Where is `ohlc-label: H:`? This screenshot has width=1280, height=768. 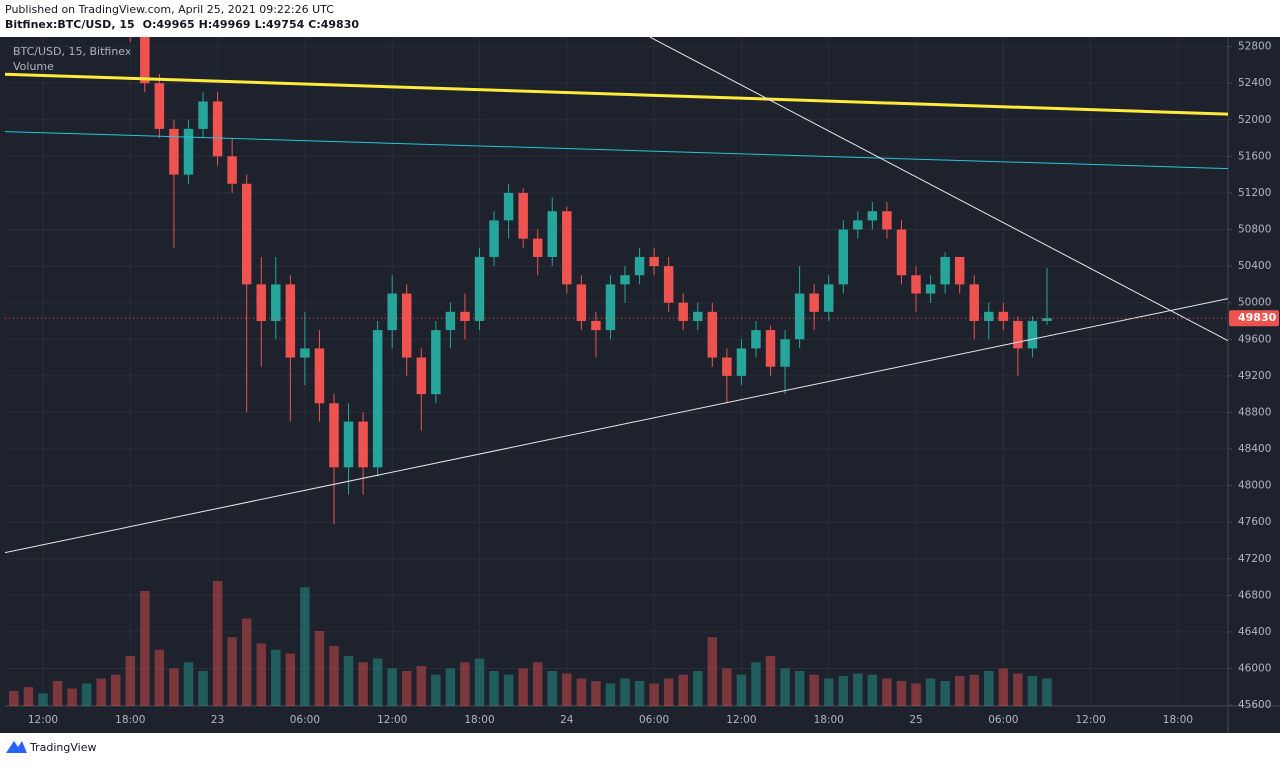
ohlc-label: H: is located at coordinates (206, 24).